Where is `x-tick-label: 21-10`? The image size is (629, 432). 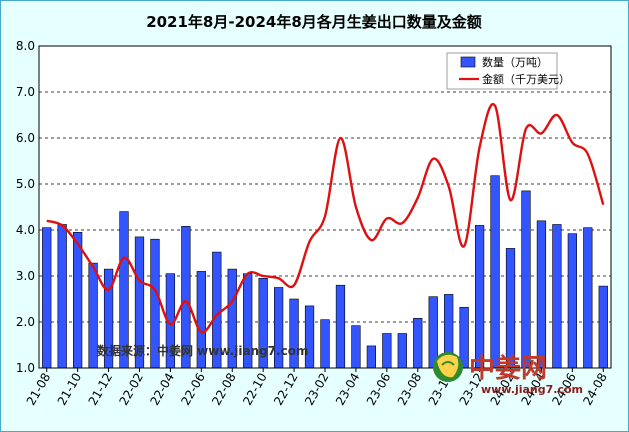 x-tick-label: 21-10 is located at coordinates (70, 389).